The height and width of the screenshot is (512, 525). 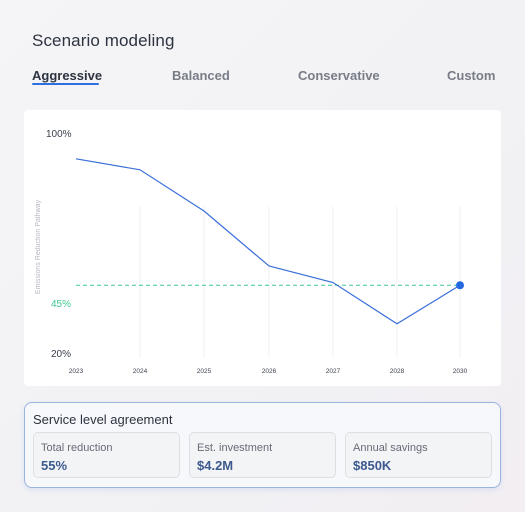 I want to click on metric-est-investment: Est. investment $4.2M, so click(x=262, y=455).